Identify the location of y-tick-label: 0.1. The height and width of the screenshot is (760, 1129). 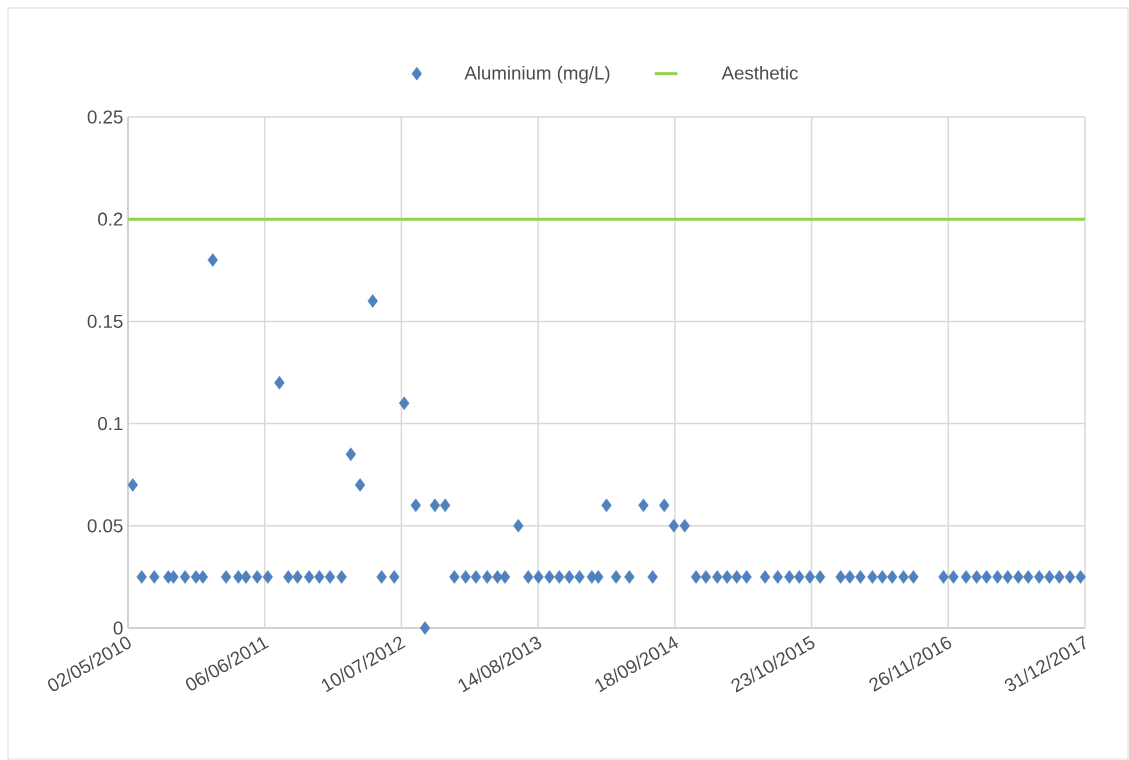
(110, 423).